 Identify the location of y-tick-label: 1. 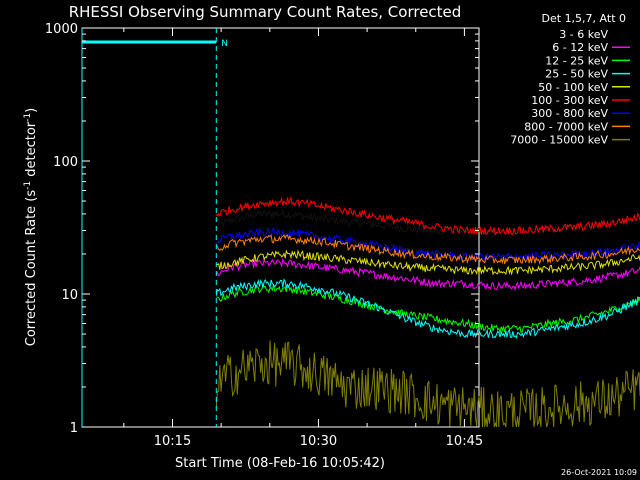
(74, 428).